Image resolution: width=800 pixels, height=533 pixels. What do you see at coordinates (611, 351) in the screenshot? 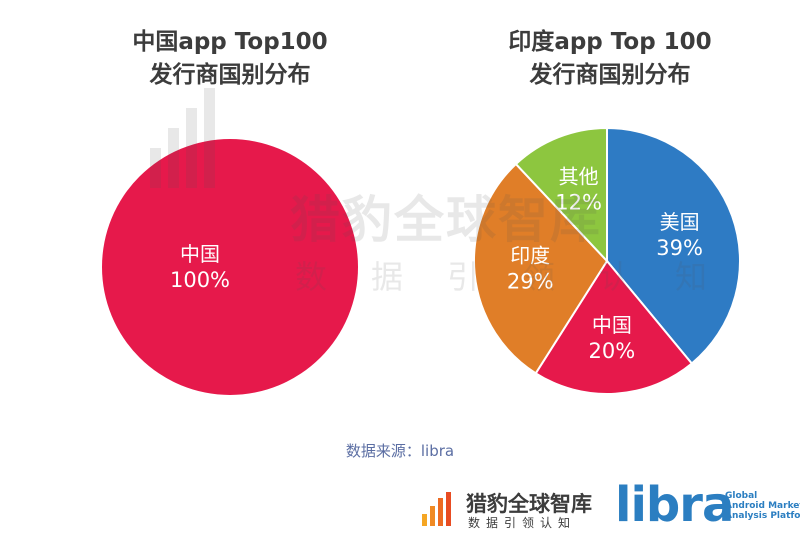
I see `slice-value-label: 20%` at bounding box center [611, 351].